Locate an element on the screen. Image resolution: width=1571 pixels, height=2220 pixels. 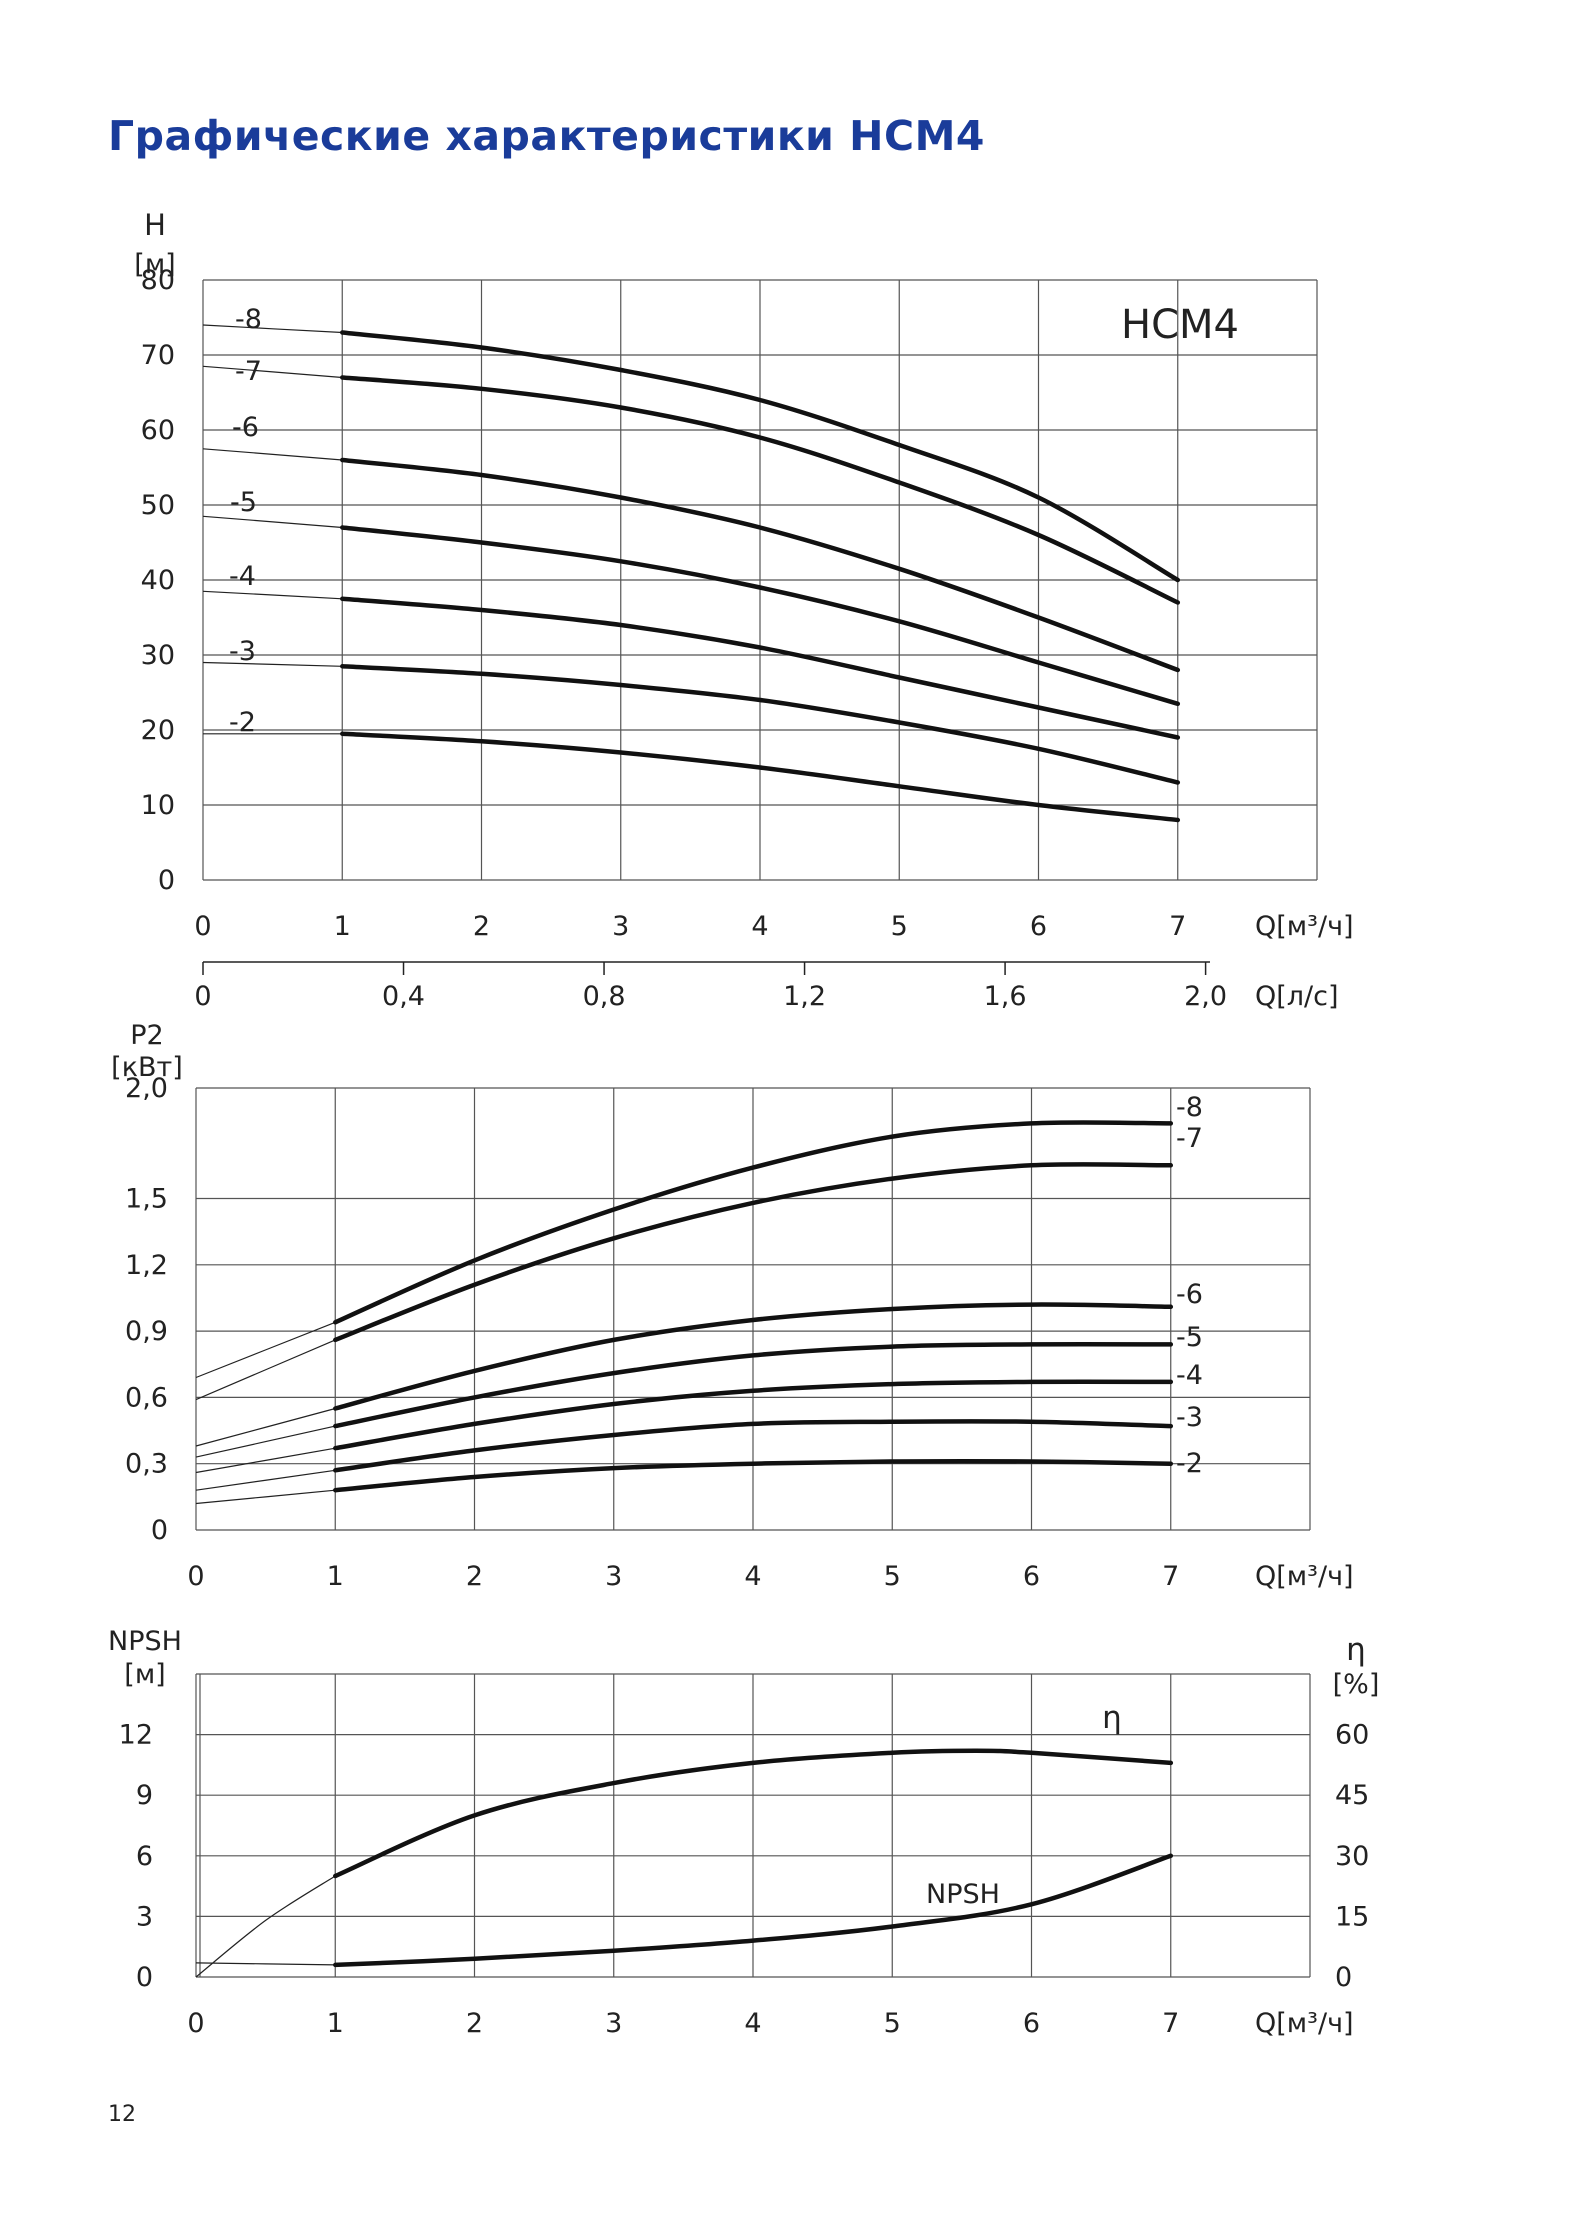
npsh-curve-label: NPSH is located at coordinates (963, 1894).